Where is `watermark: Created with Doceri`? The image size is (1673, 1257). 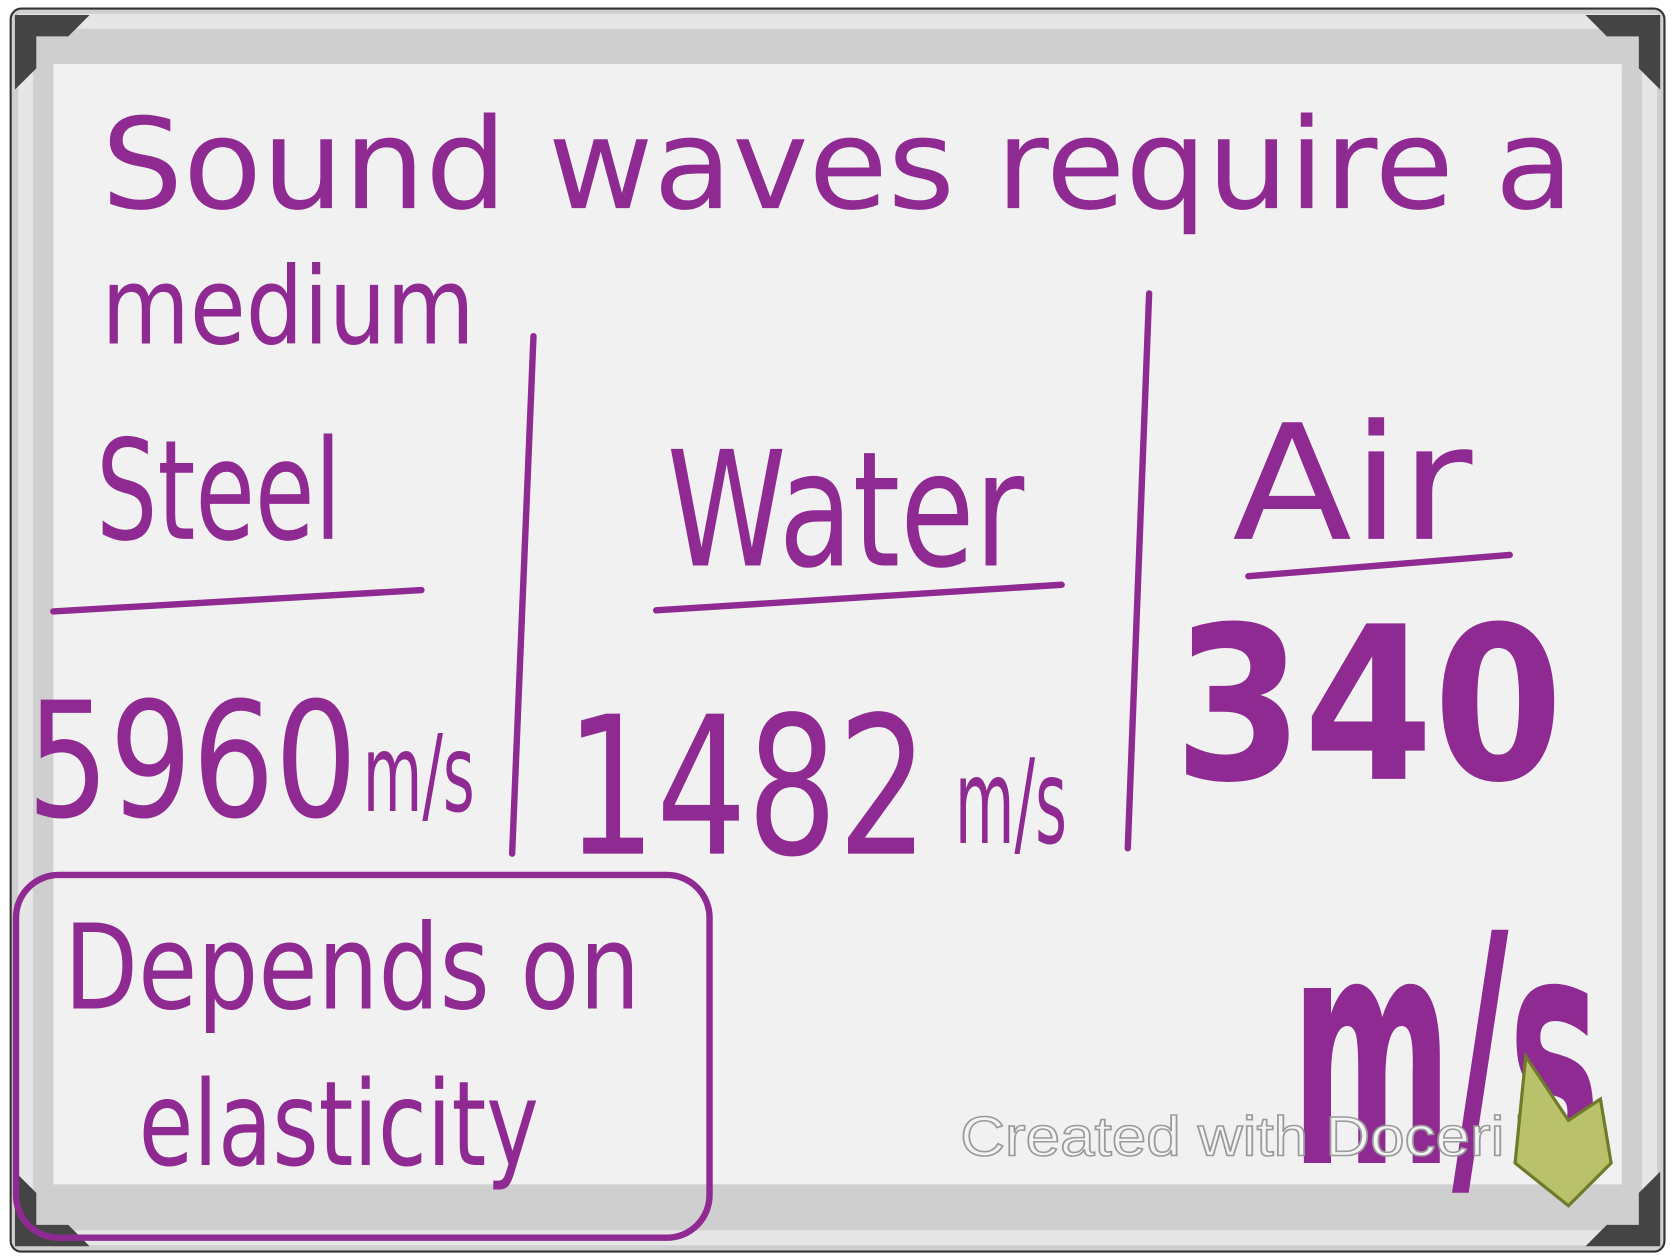
watermark: Created with Doceri is located at coordinates (1232, 1137).